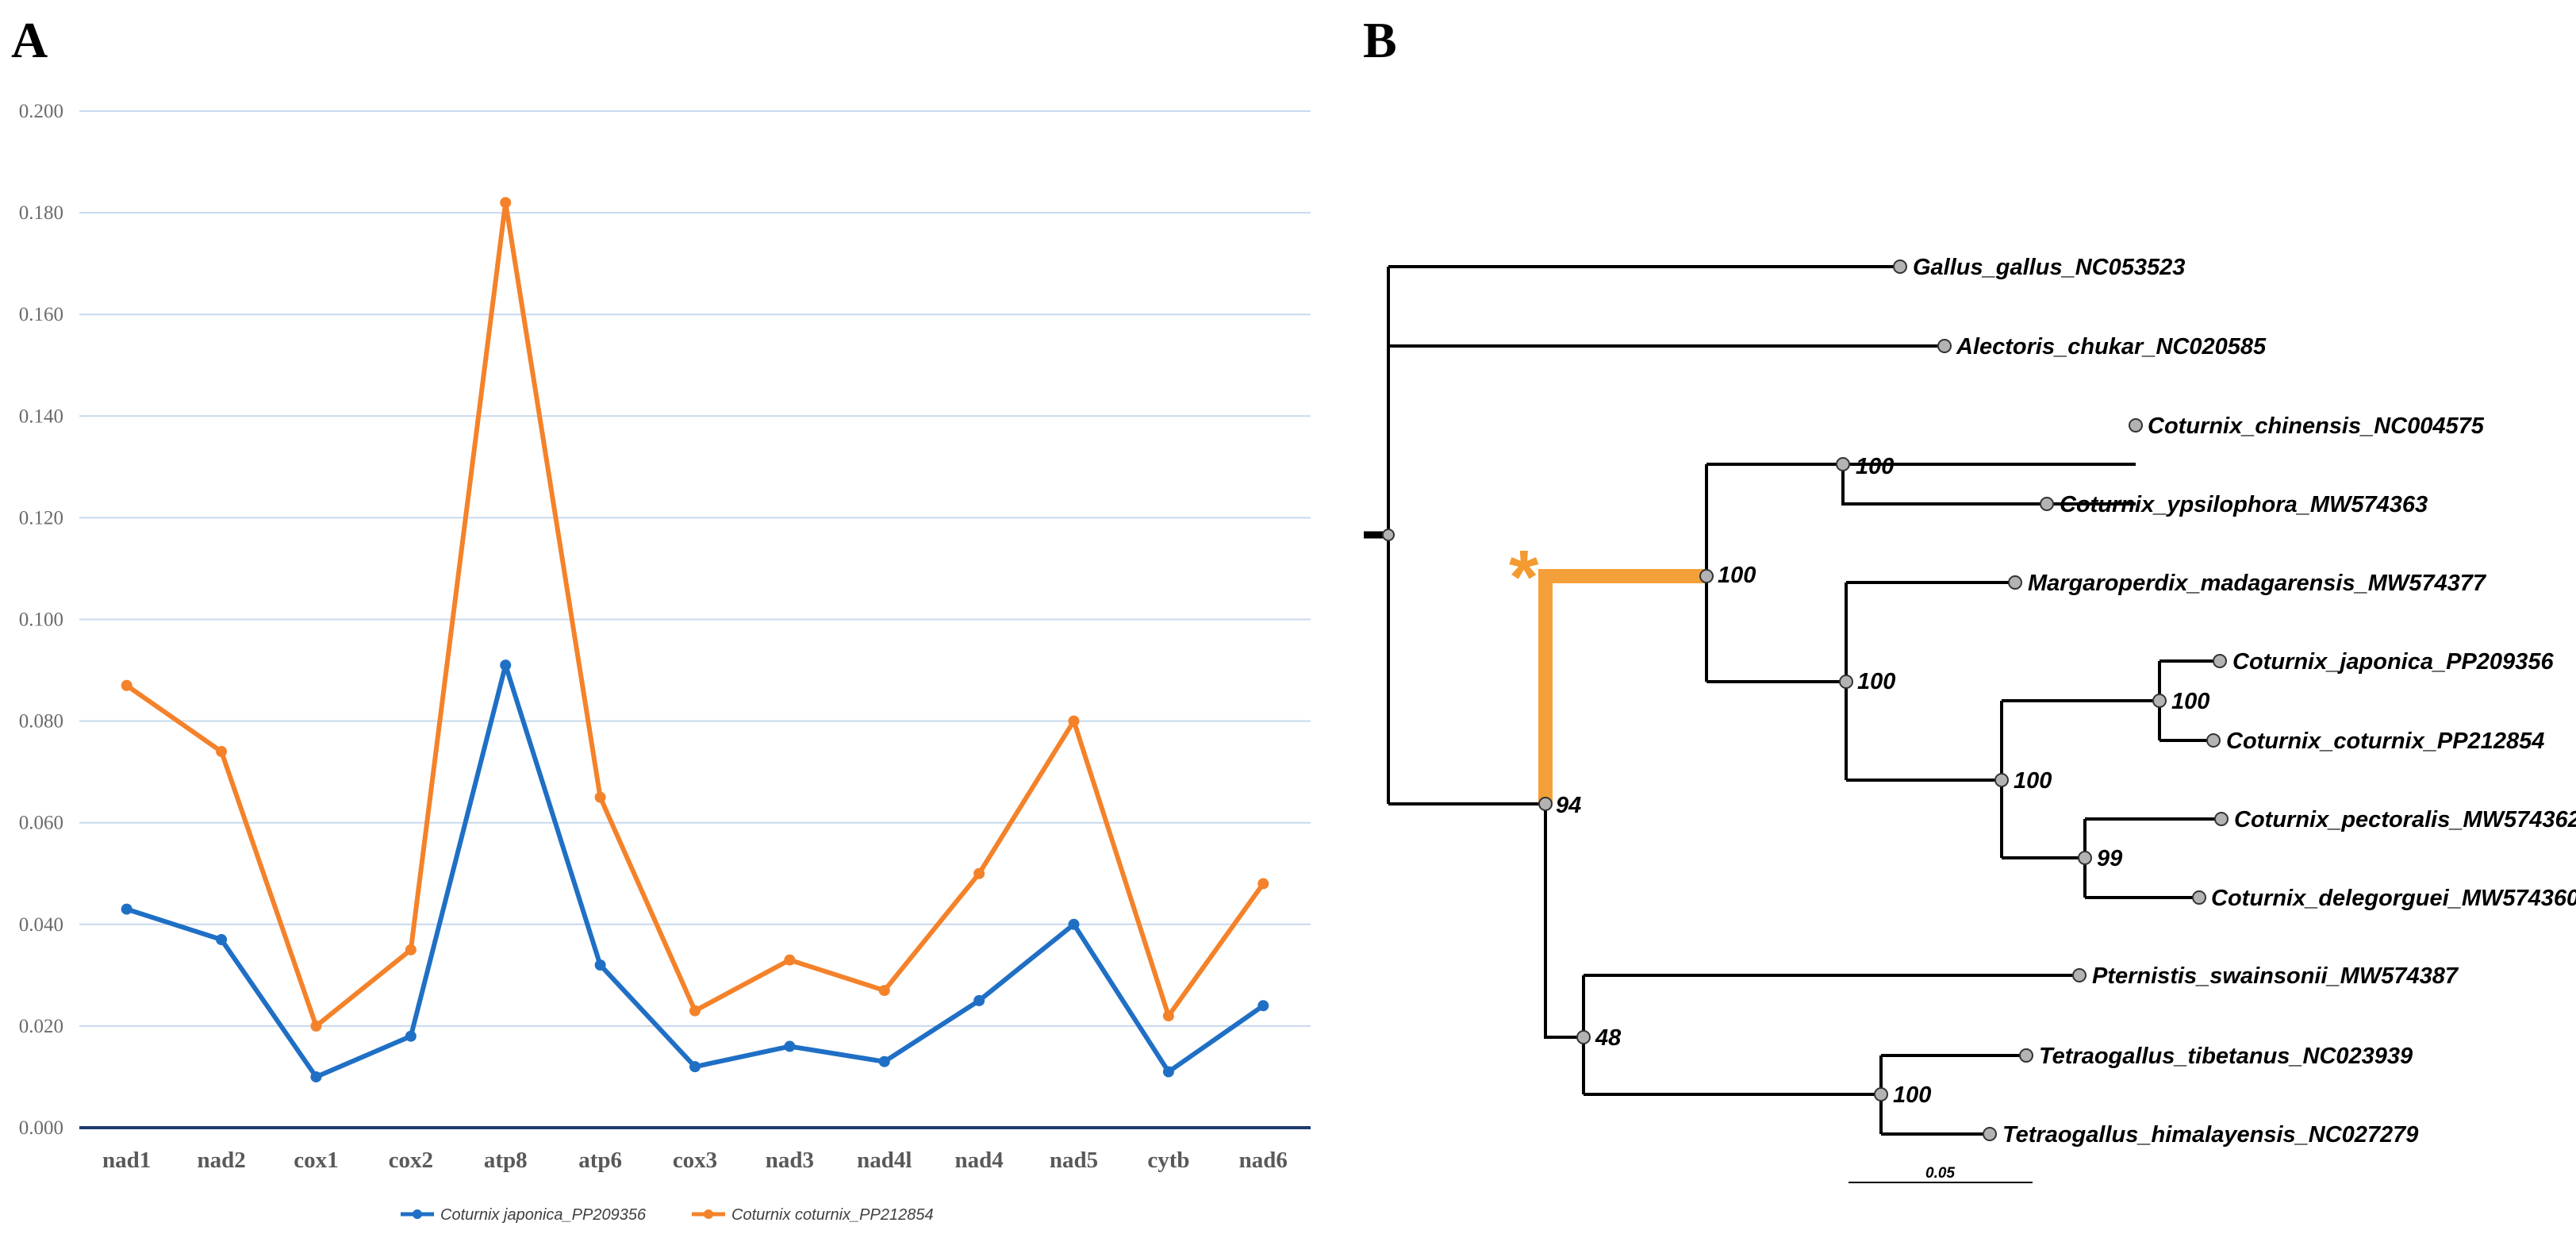 This screenshot has width=2576, height=1238. Describe the element at coordinates (1882, 781) in the screenshot. I see `bootstrap-supports: 100 100 100 100 100 99 94 48 100` at that location.